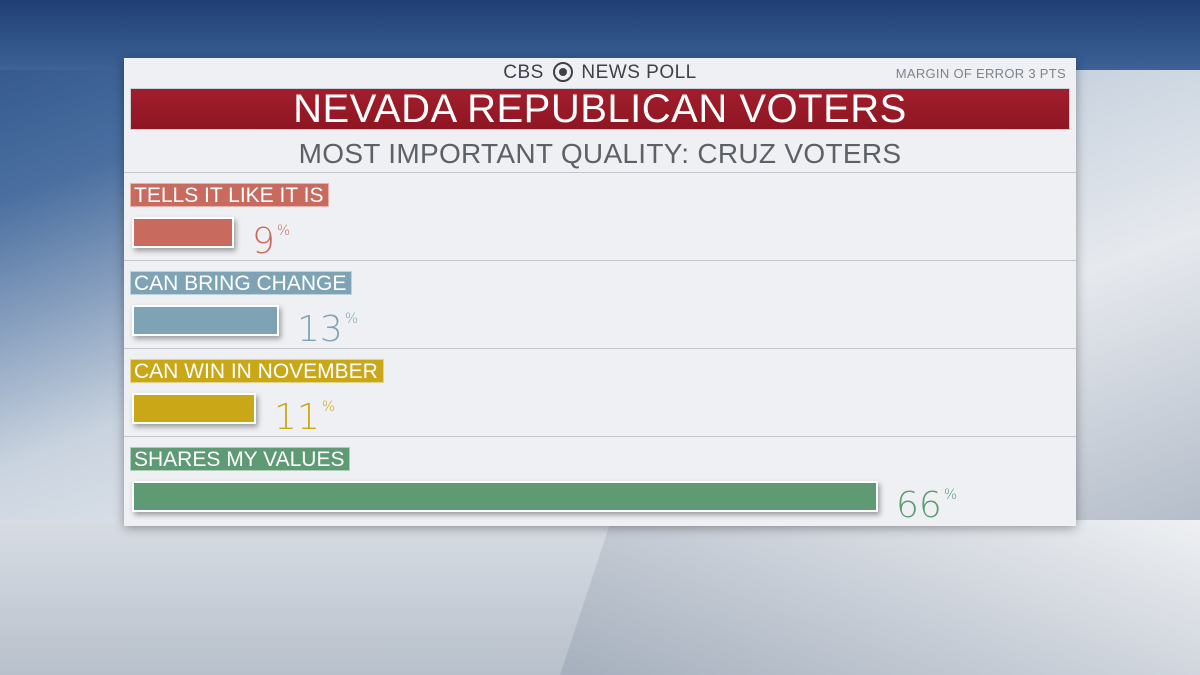  Describe the element at coordinates (562, 72) in the screenshot. I see `cbs-eye-icon` at that location.